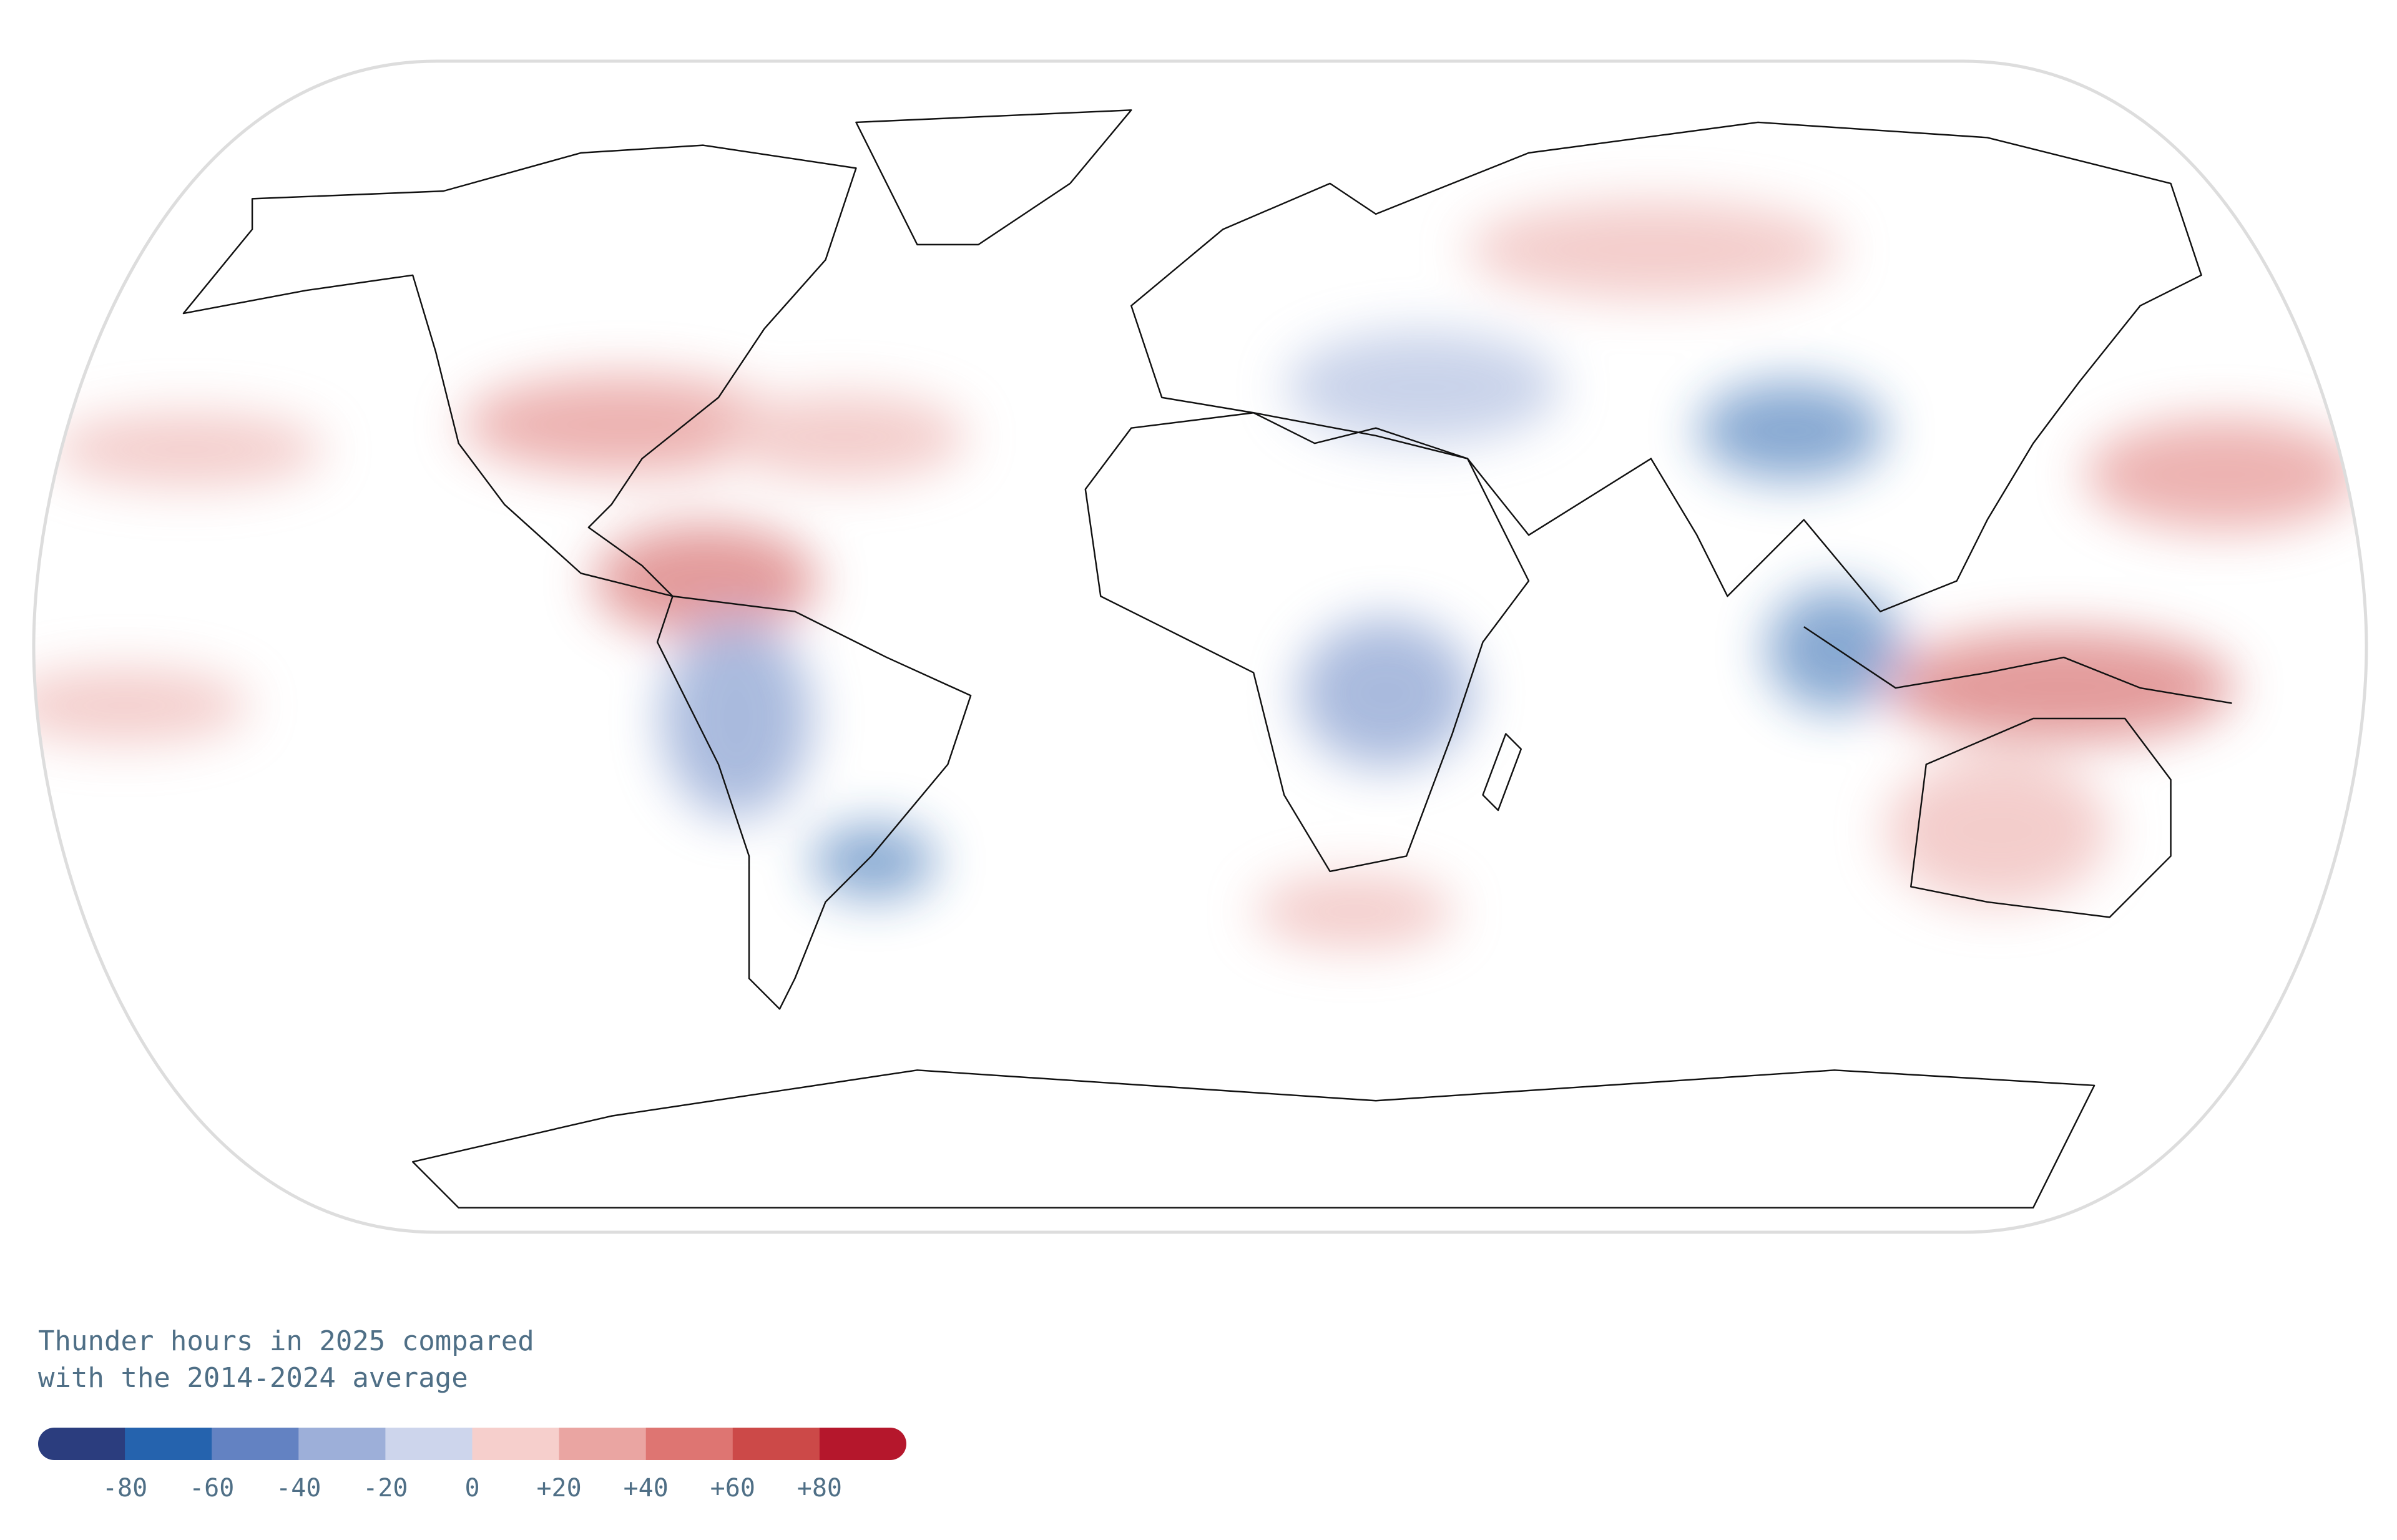  I want to click on south-america, so click(814, 803).